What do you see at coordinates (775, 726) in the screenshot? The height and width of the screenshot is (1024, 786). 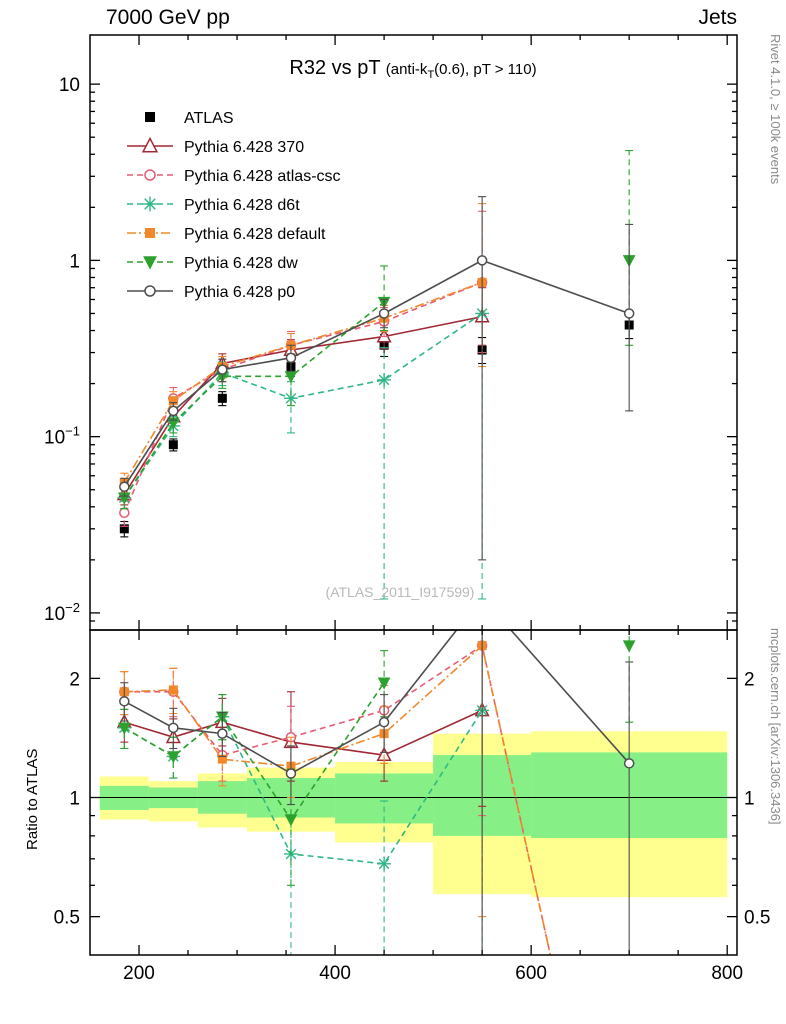 I see `mcplots-arxiv-note: mcplots.cern.ch [arXiv:1306.3436]` at bounding box center [775, 726].